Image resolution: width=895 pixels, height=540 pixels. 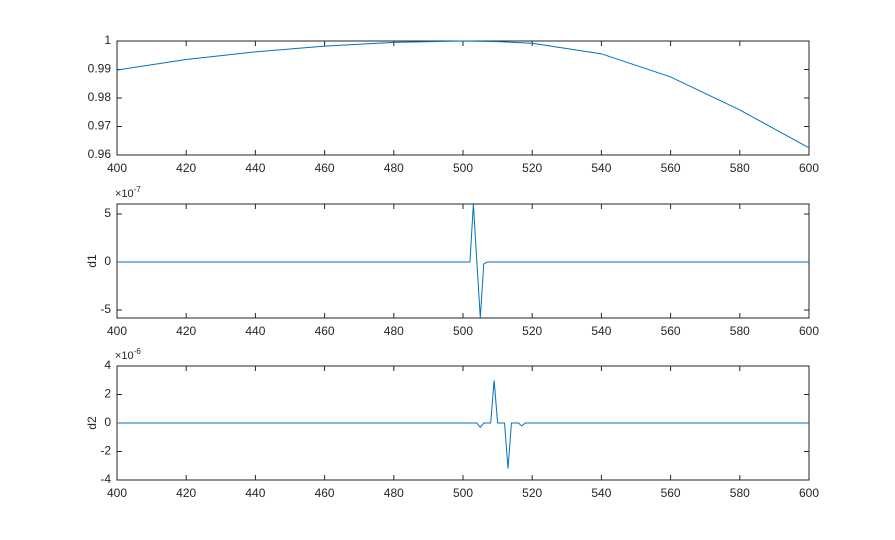 I want to click on y-tick-label: 4, so click(x=107, y=365).